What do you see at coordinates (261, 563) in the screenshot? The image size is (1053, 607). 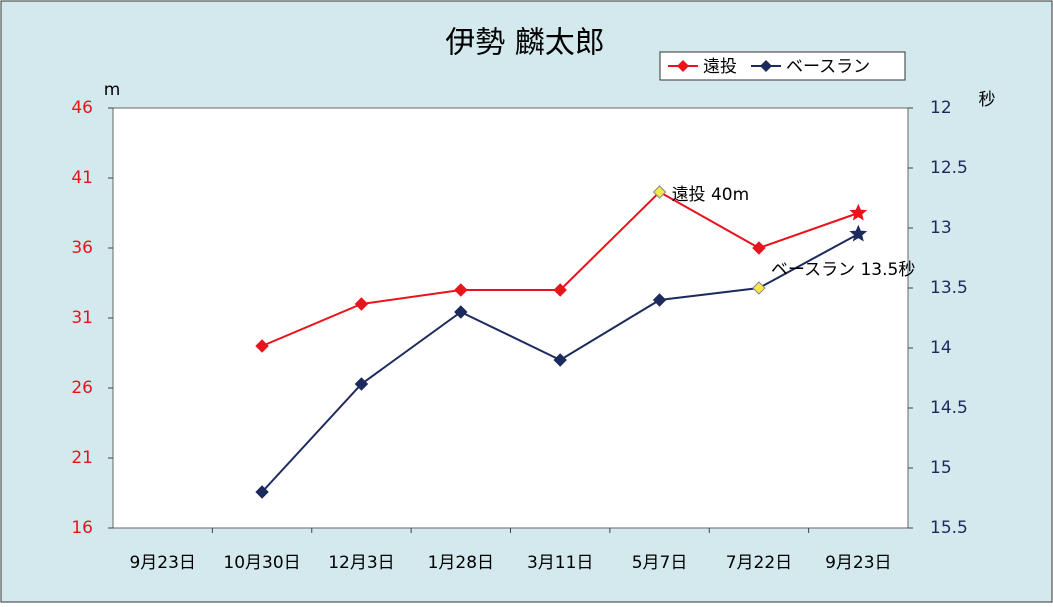 I see `x-tick-label: 10月30日` at bounding box center [261, 563].